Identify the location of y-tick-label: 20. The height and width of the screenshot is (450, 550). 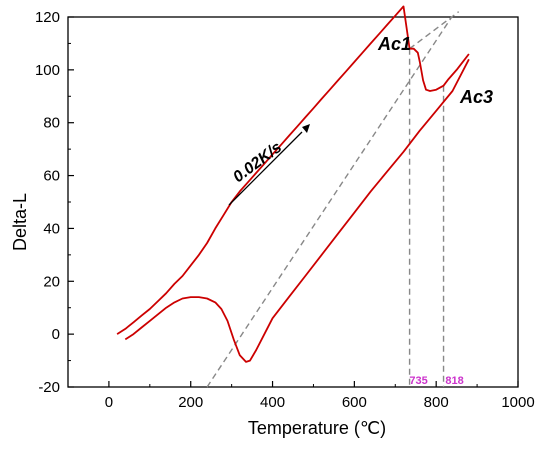
(51, 281).